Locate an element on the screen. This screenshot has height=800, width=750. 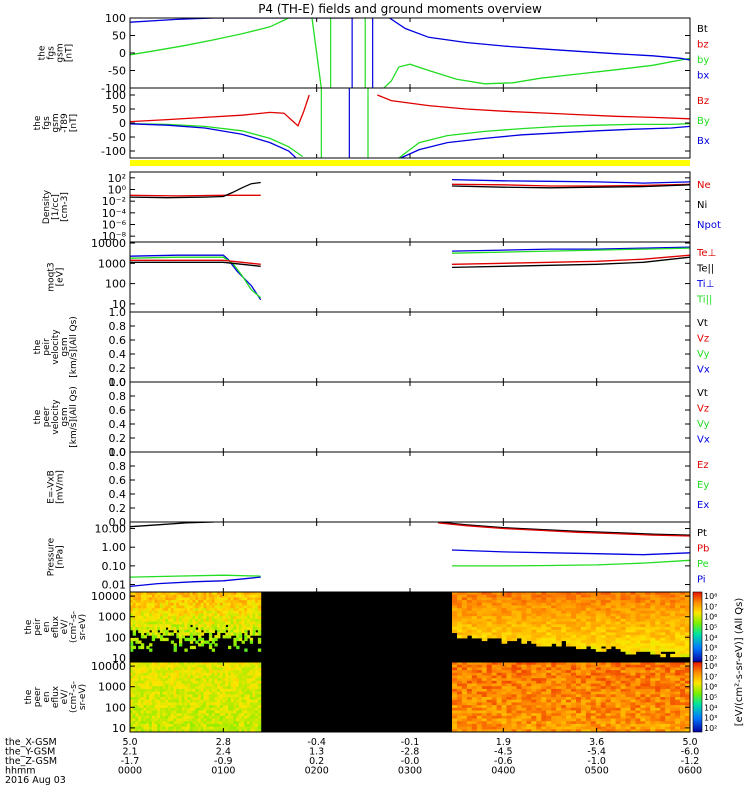
y-tick-label: 10² is located at coordinates (117, 178).